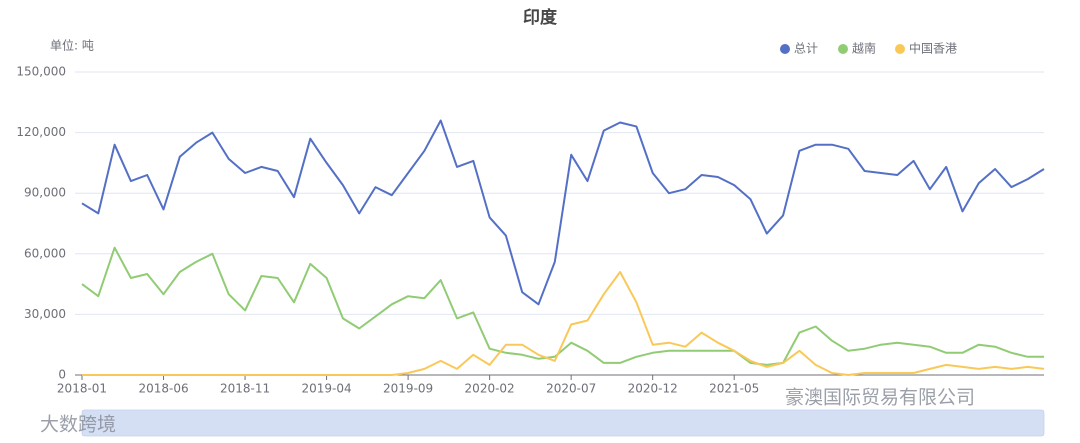 The height and width of the screenshot is (443, 1080). I want to click on x-tick-label: 2018-11, so click(245, 389).